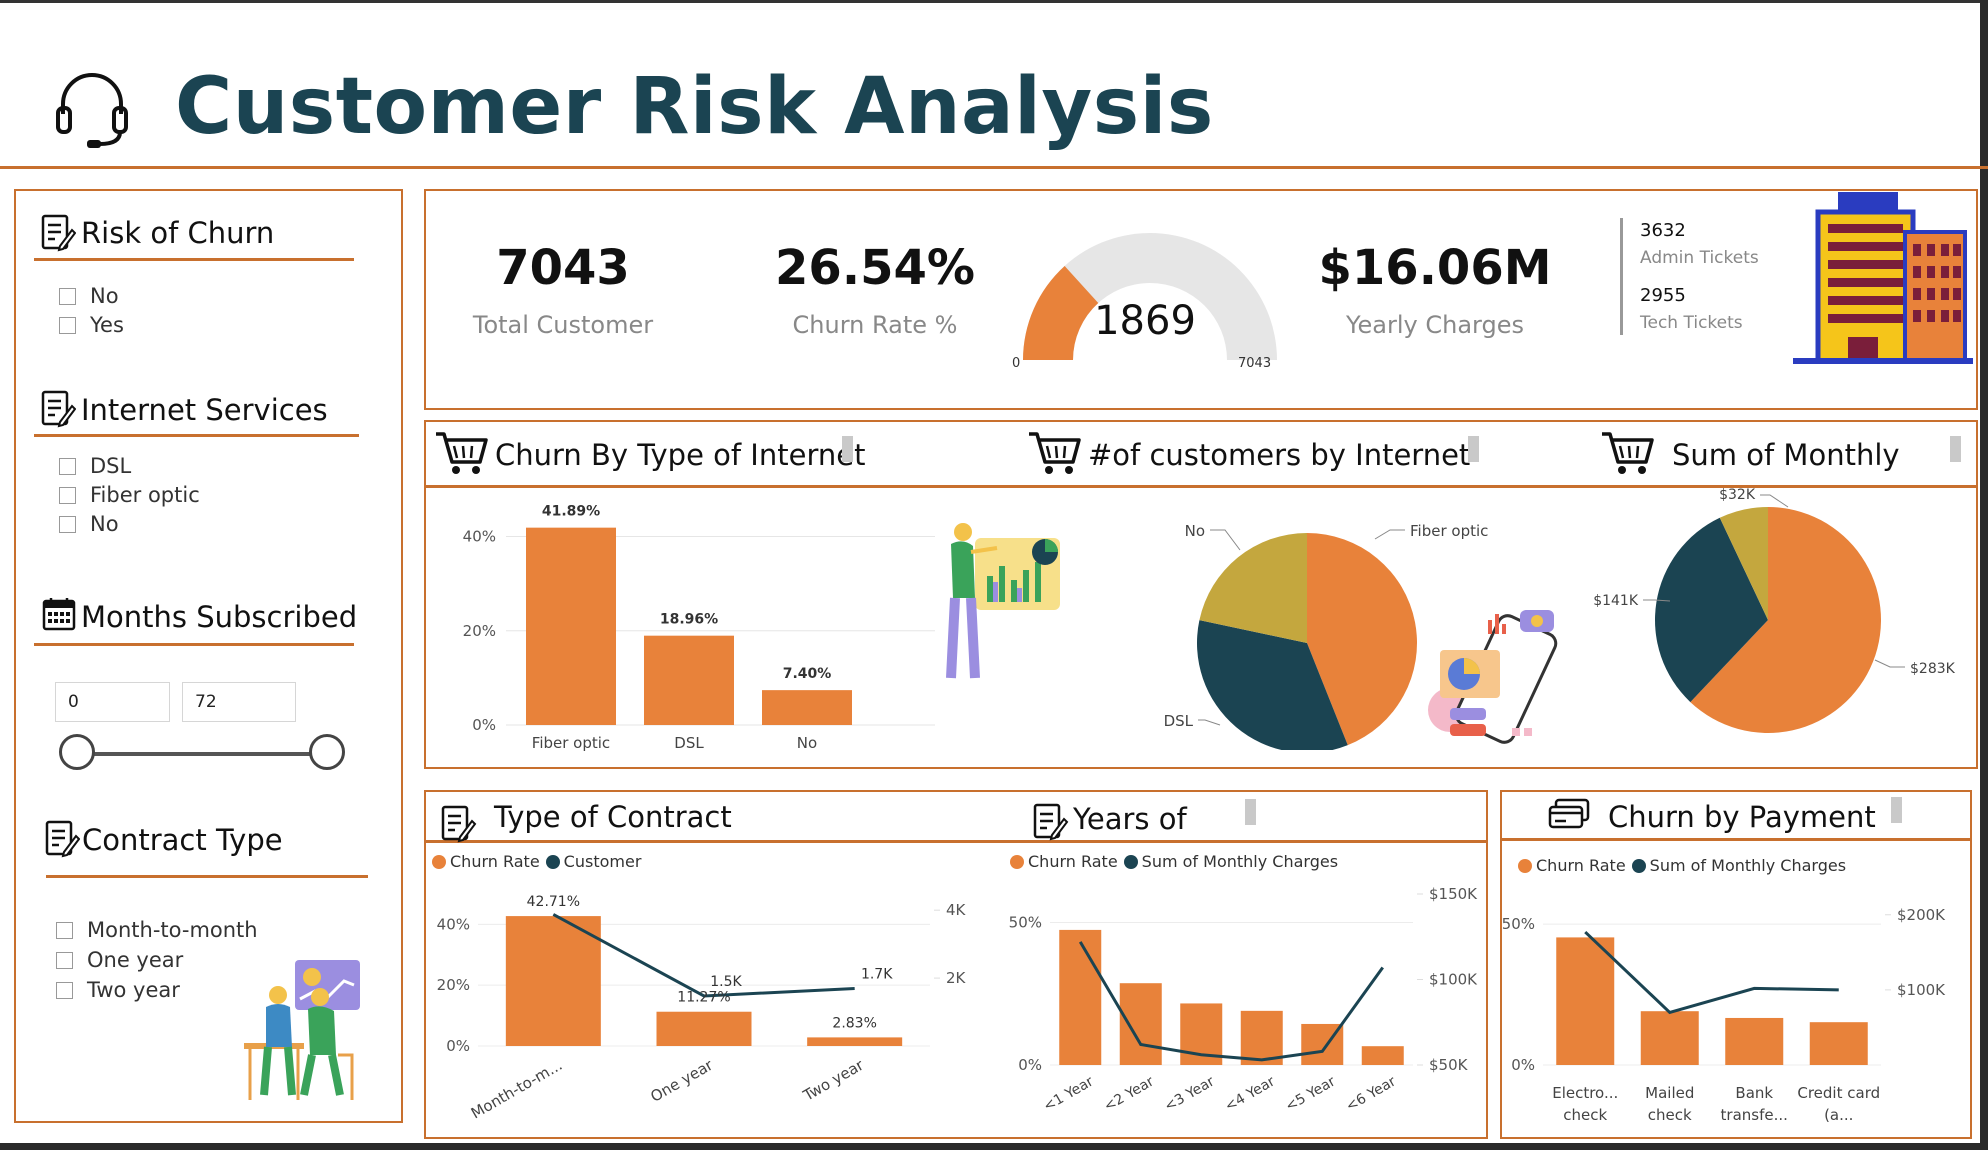 Image resolution: width=1988 pixels, height=1150 pixels. What do you see at coordinates (1449, 1065) in the screenshot?
I see `y2-tick-label: $50K` at bounding box center [1449, 1065].